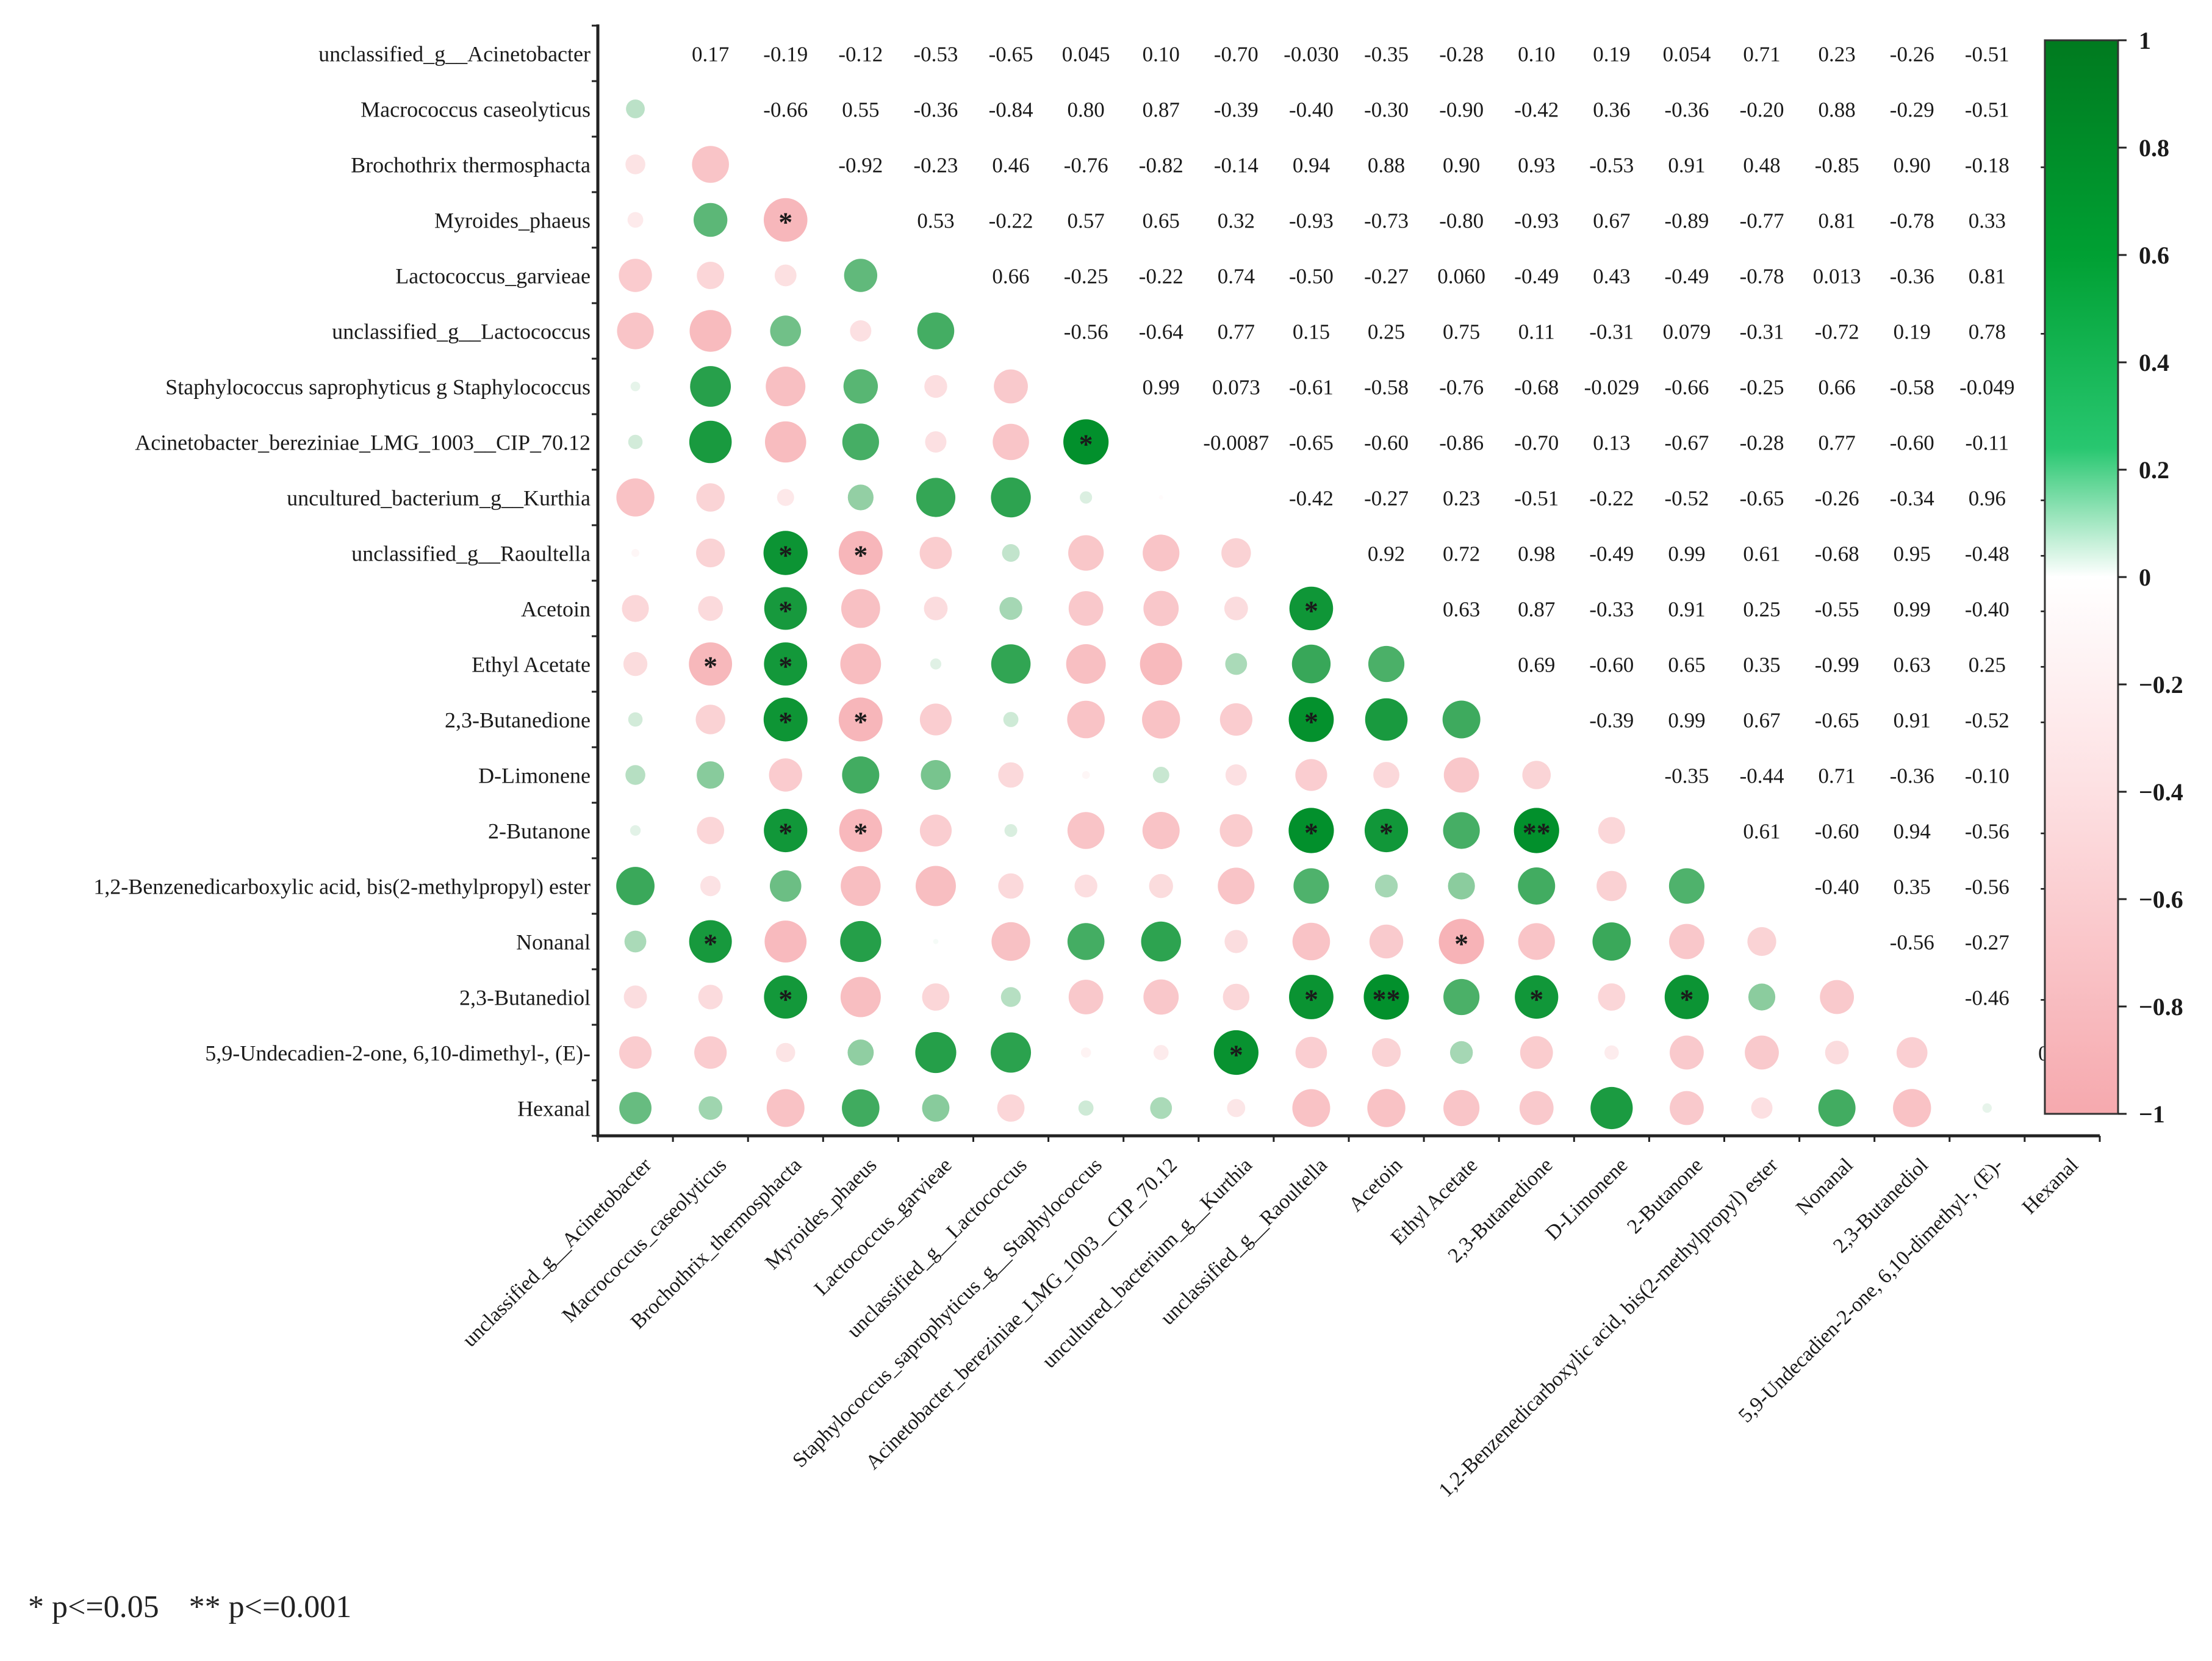 Image resolution: width=2212 pixels, height=1661 pixels. I want to click on circle-r13-c2, so click(785, 775).